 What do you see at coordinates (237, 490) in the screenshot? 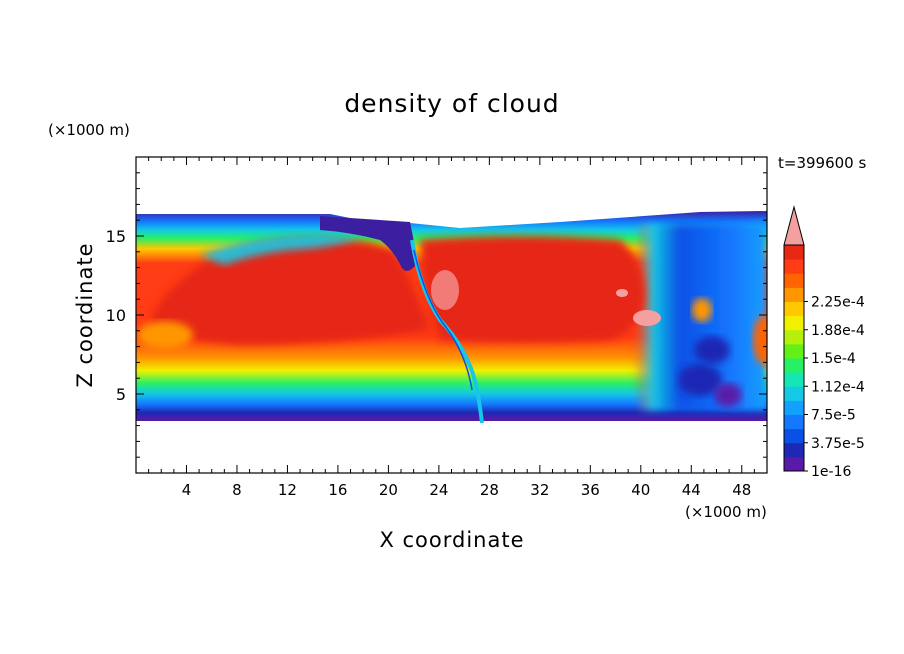
I see `x-tick-label: 8` at bounding box center [237, 490].